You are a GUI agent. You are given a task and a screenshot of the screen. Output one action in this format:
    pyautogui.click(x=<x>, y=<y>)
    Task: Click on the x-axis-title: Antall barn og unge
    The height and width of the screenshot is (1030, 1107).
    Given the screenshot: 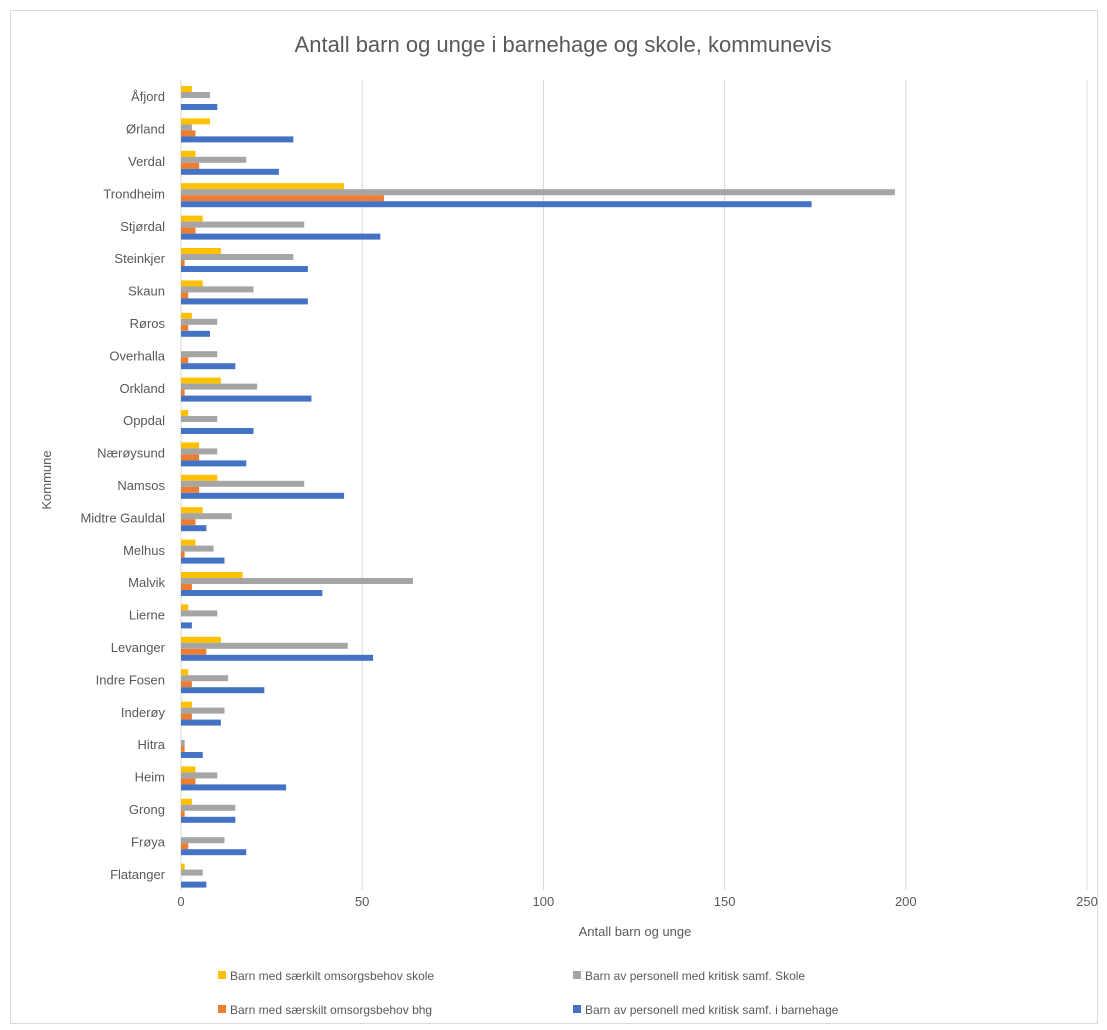 What is the action you would take?
    pyautogui.click(x=635, y=931)
    